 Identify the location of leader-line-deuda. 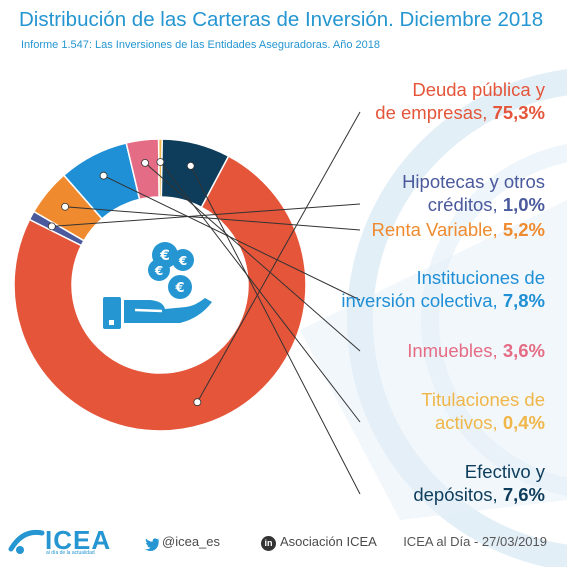
(278, 257).